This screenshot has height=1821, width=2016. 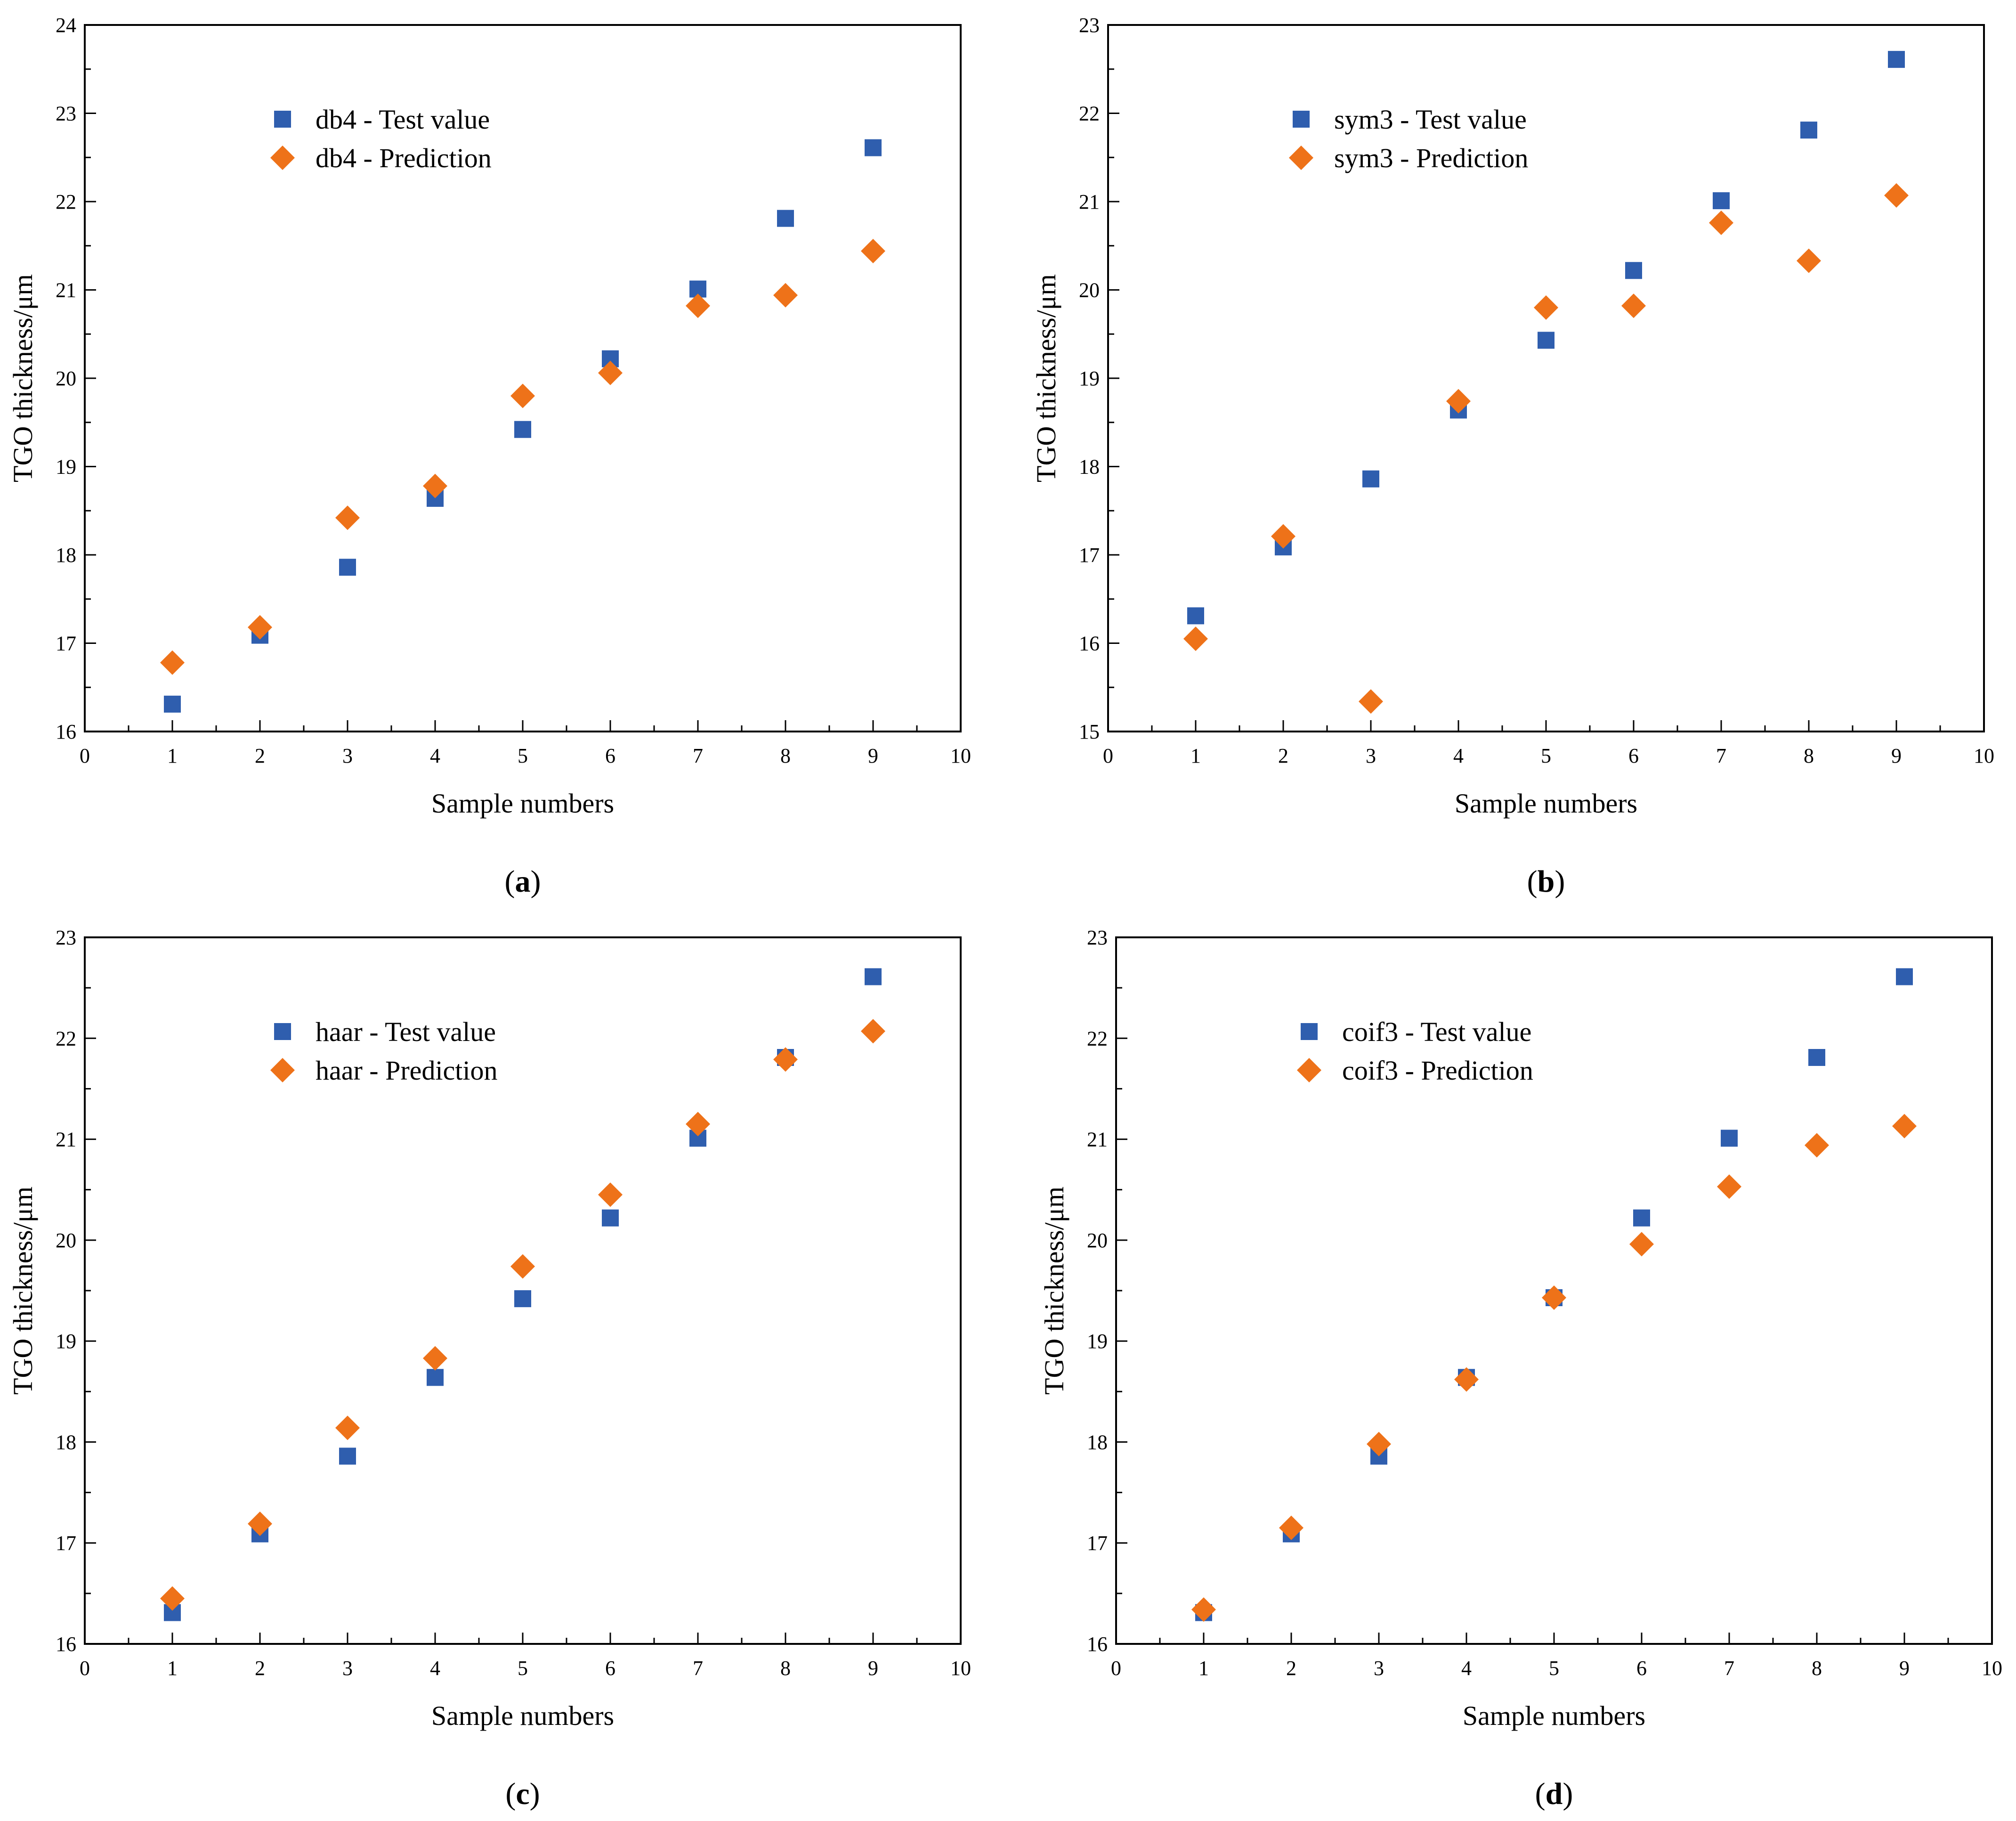 I want to click on legend-label: sym3 - Test value, so click(x=1430, y=119).